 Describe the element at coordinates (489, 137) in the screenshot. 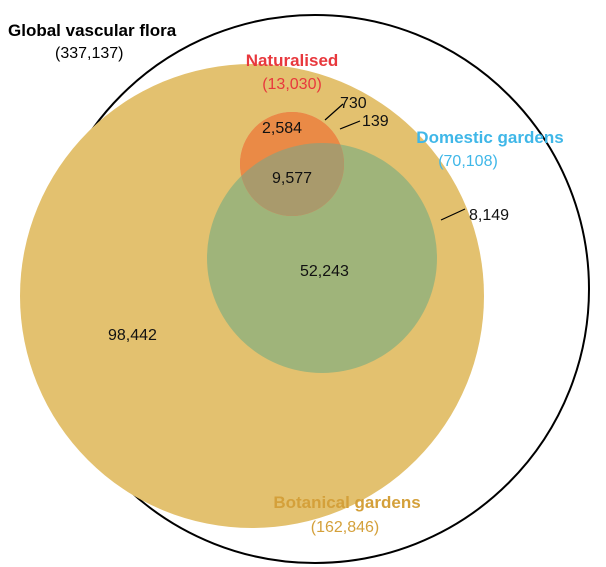

I see `domestic-gardens-title: Domestic gardens` at that location.